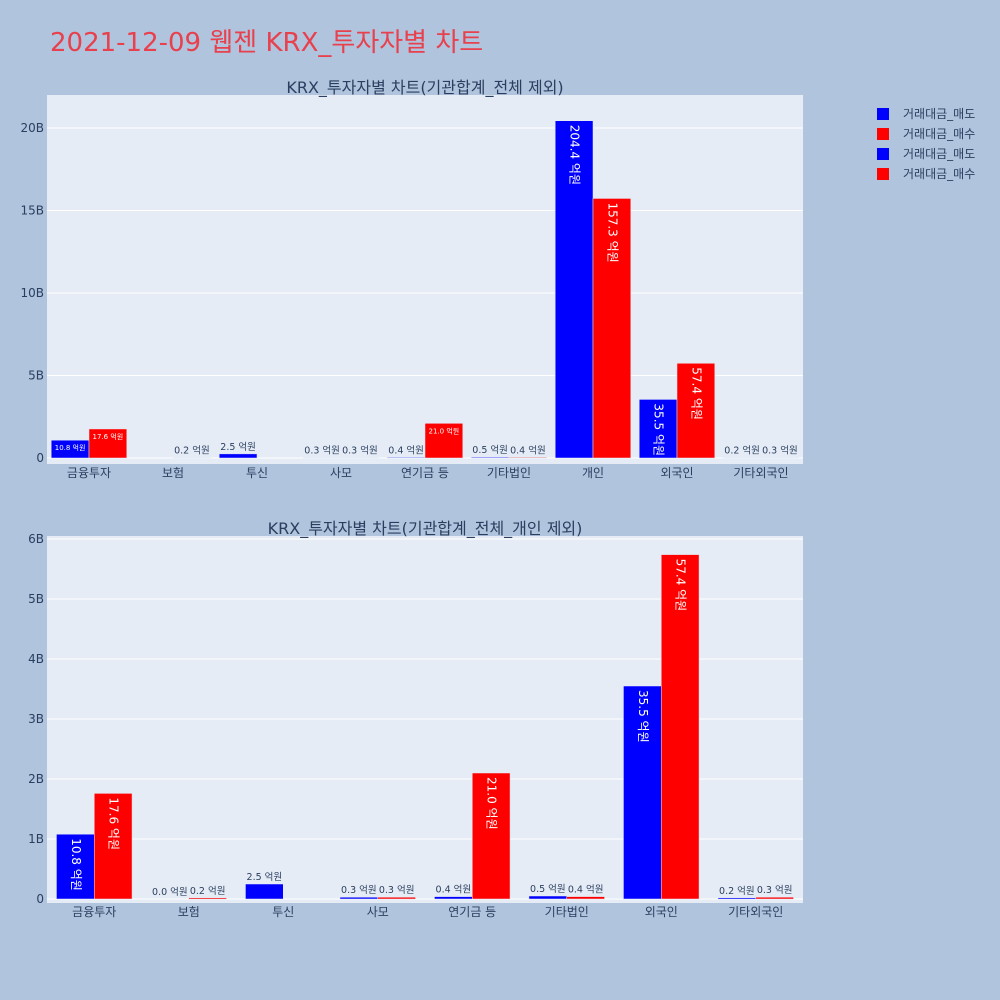  I want to click on y-tick-label: 15B, so click(32, 211).